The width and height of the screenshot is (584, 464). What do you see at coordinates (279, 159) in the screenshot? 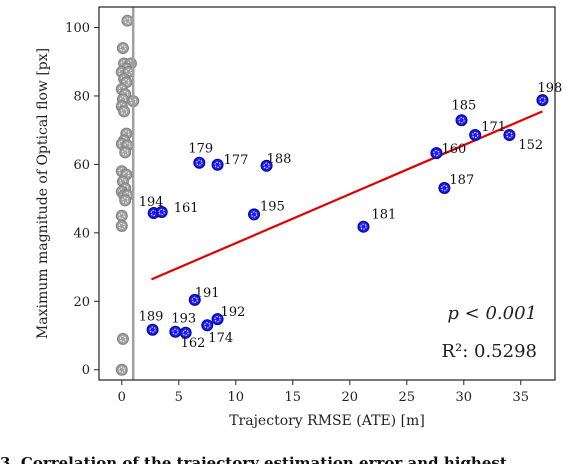
I see `point-label: 188` at bounding box center [279, 159].